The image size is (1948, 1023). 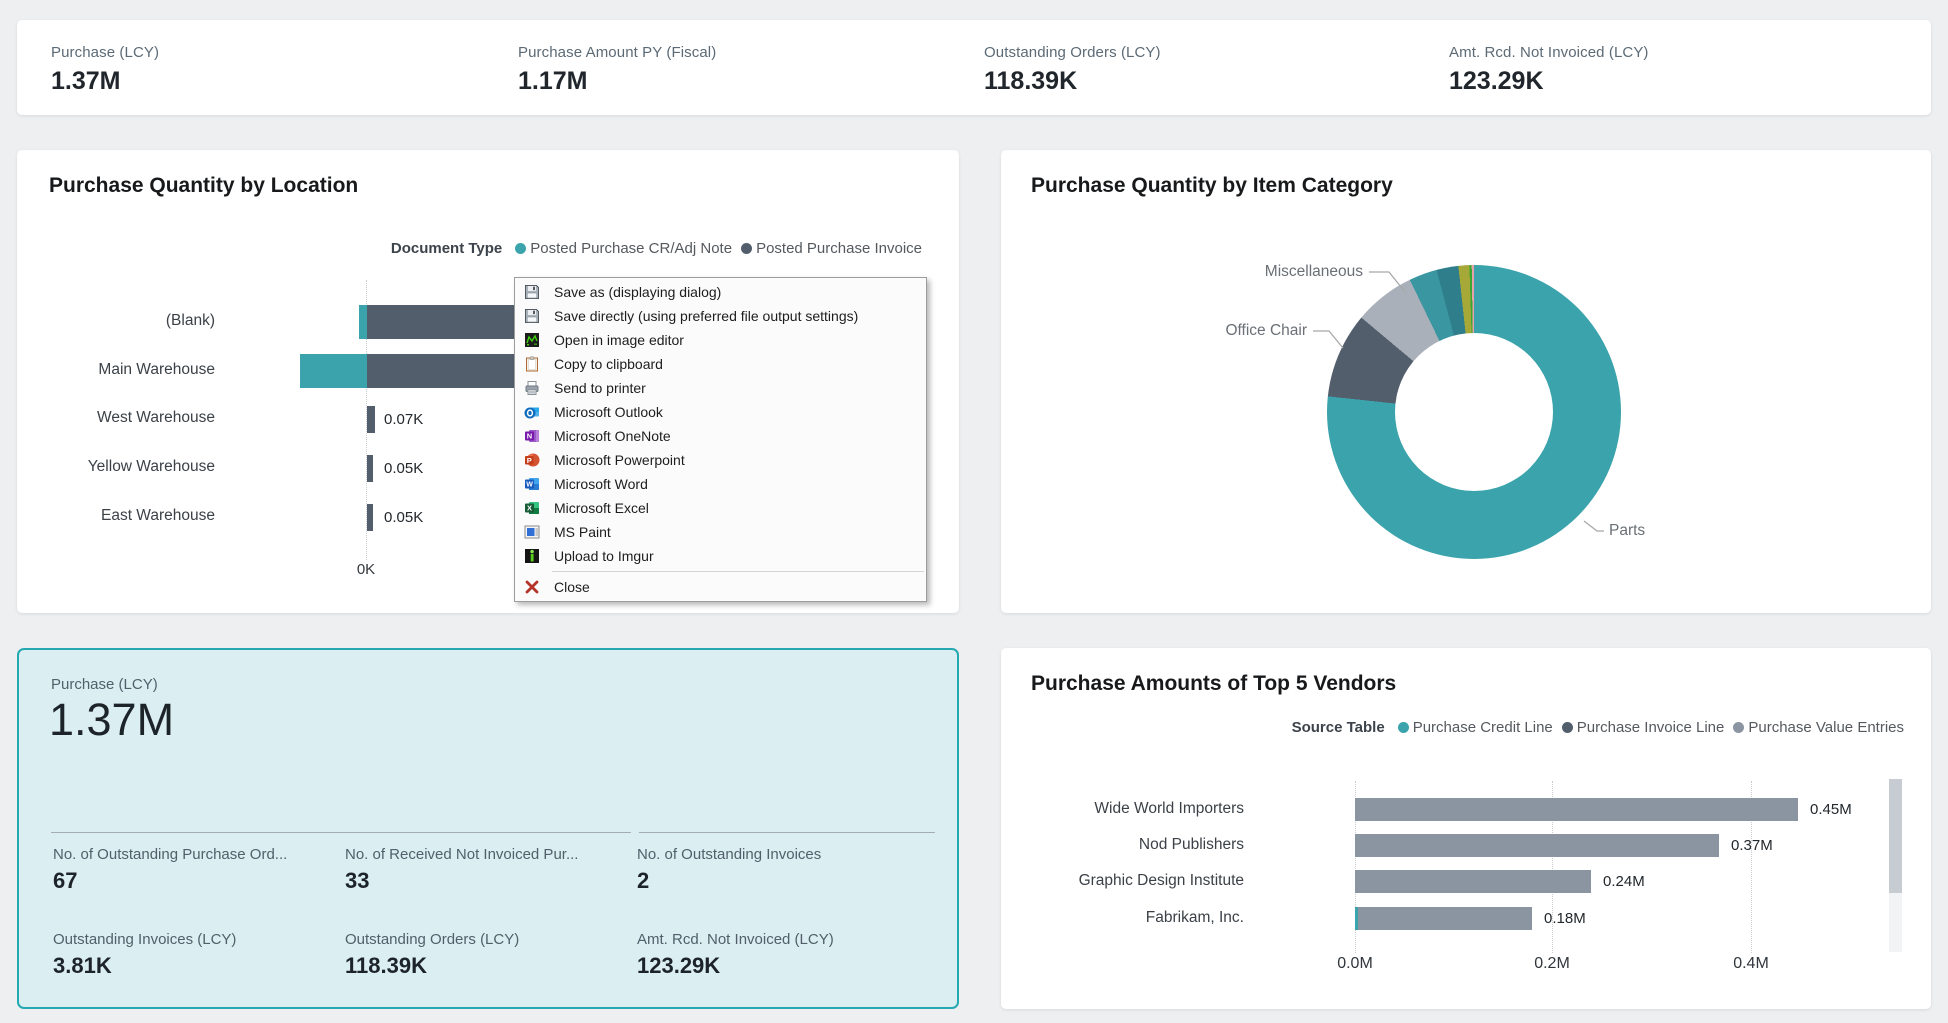 What do you see at coordinates (1831, 809) in the screenshot?
I see `bar-value-label: 0.45M` at bounding box center [1831, 809].